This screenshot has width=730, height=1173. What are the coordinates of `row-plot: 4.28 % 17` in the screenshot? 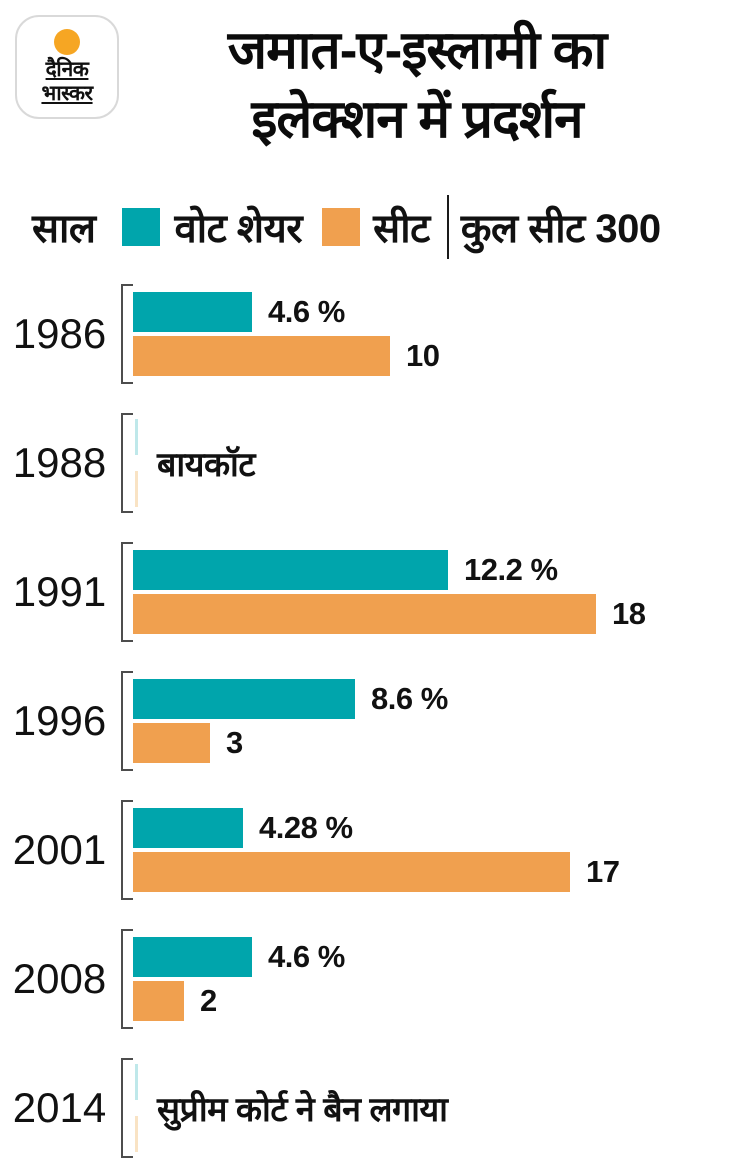 It's located at (424, 849).